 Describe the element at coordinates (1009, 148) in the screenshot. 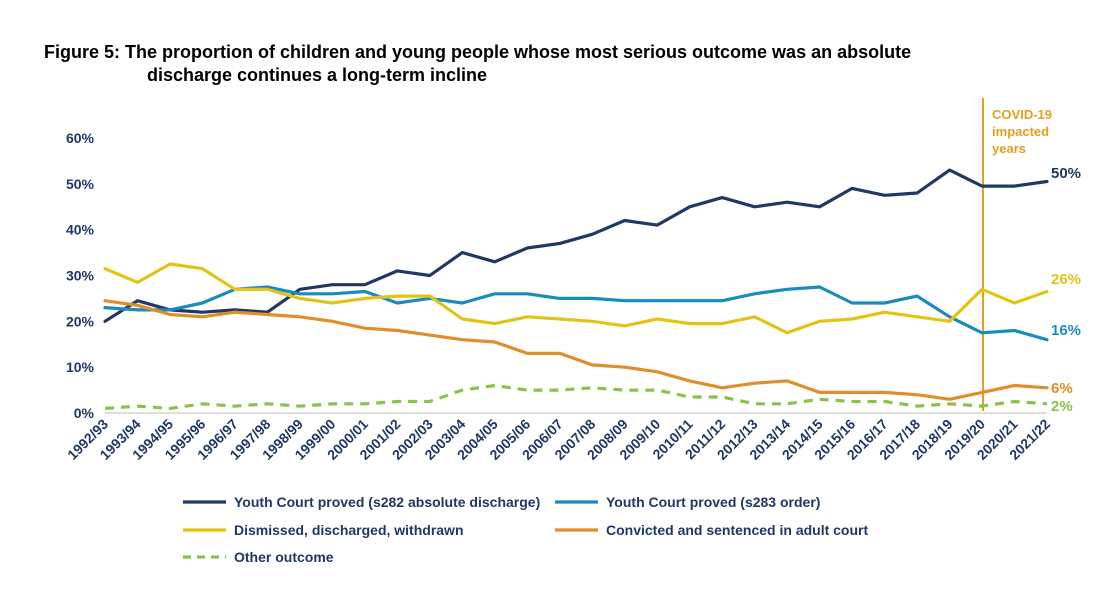

I see `covid-label: years` at that location.